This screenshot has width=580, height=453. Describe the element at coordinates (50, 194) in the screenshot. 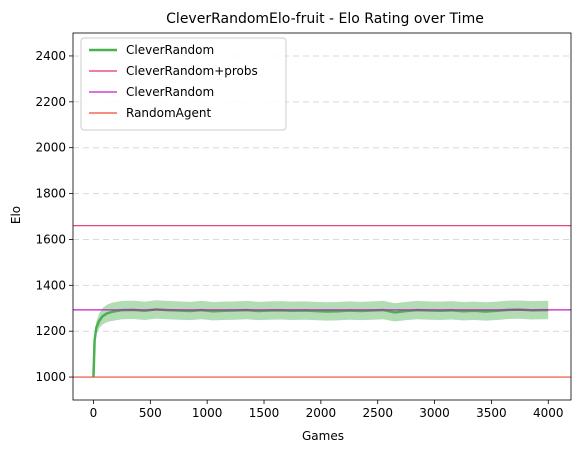

I see `y-tick-label-4: 1800` at that location.